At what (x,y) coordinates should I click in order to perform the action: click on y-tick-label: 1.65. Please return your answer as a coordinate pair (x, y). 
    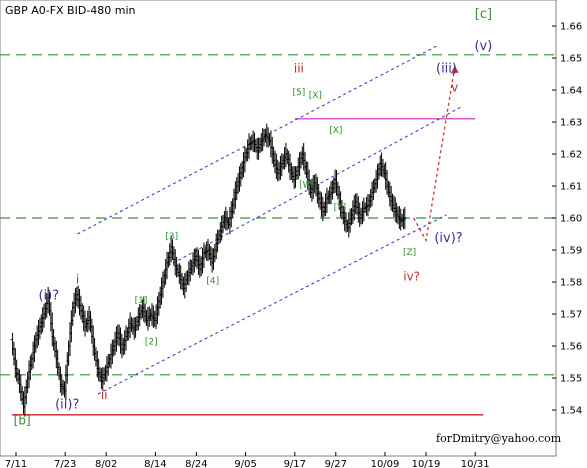
    Looking at the image, I should click on (571, 59).